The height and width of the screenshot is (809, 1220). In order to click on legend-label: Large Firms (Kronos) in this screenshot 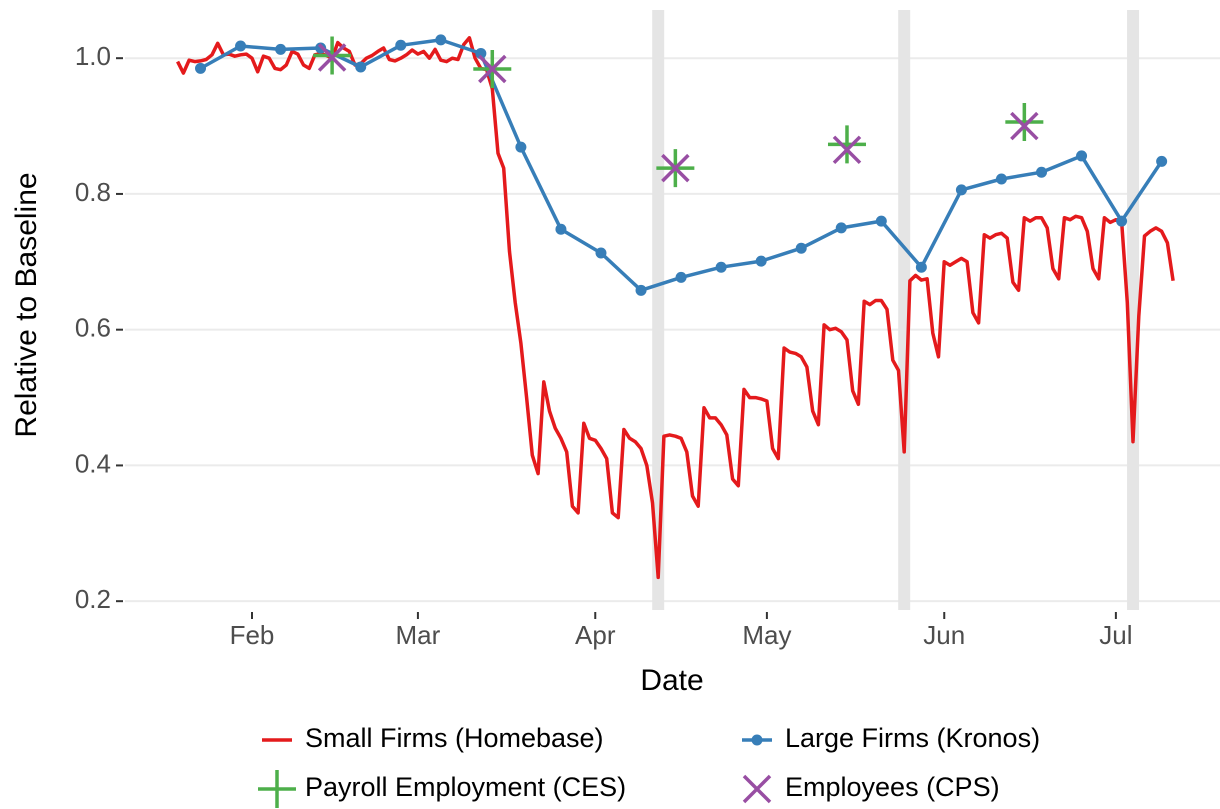, I will do `click(912, 738)`.